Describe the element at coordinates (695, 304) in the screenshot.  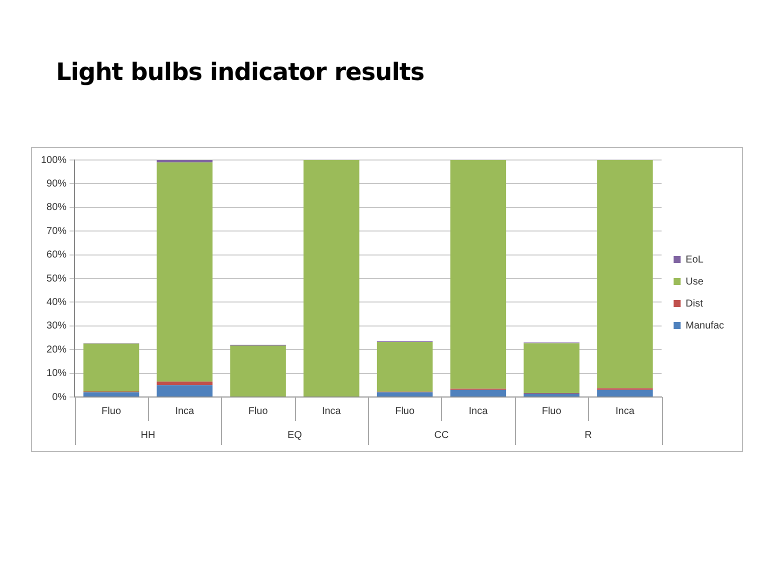
I see `legend-label: Dist` at that location.